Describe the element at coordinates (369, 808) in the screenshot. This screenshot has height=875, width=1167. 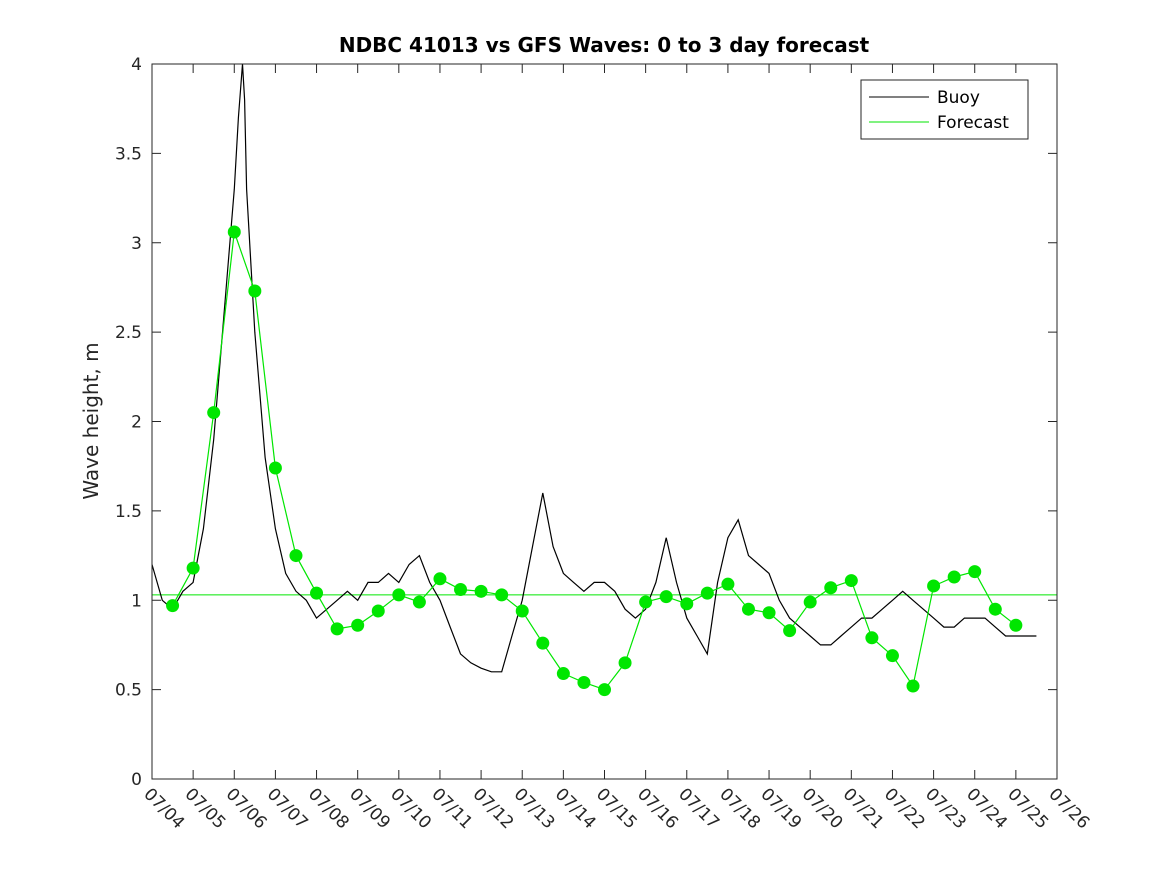
I see `x-tick-label: 07/09` at that location.